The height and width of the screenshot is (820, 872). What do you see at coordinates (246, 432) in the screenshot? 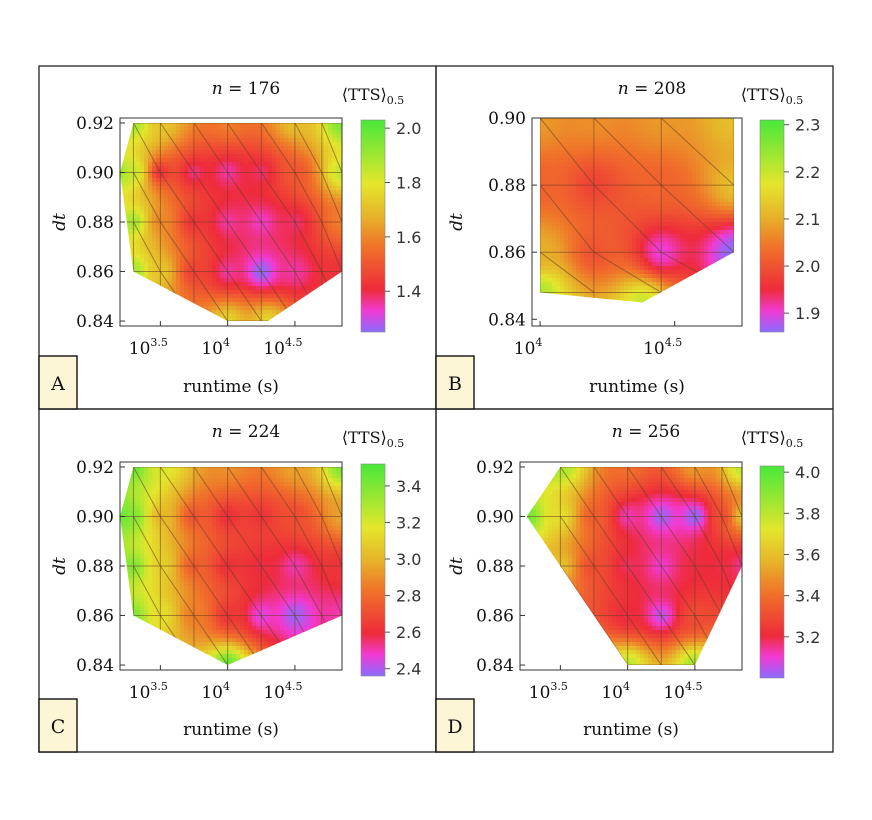
I see `chart-title: n = 224` at bounding box center [246, 432].